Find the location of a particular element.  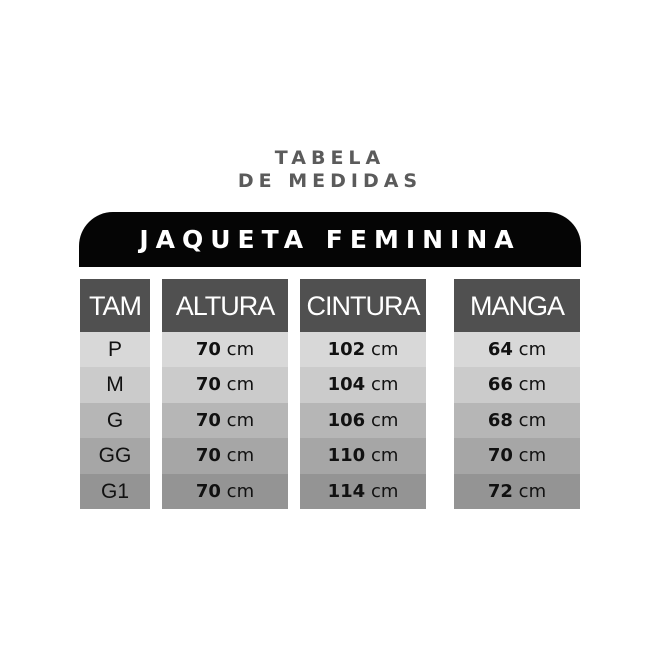

measure-value: 64 is located at coordinates (500, 349).